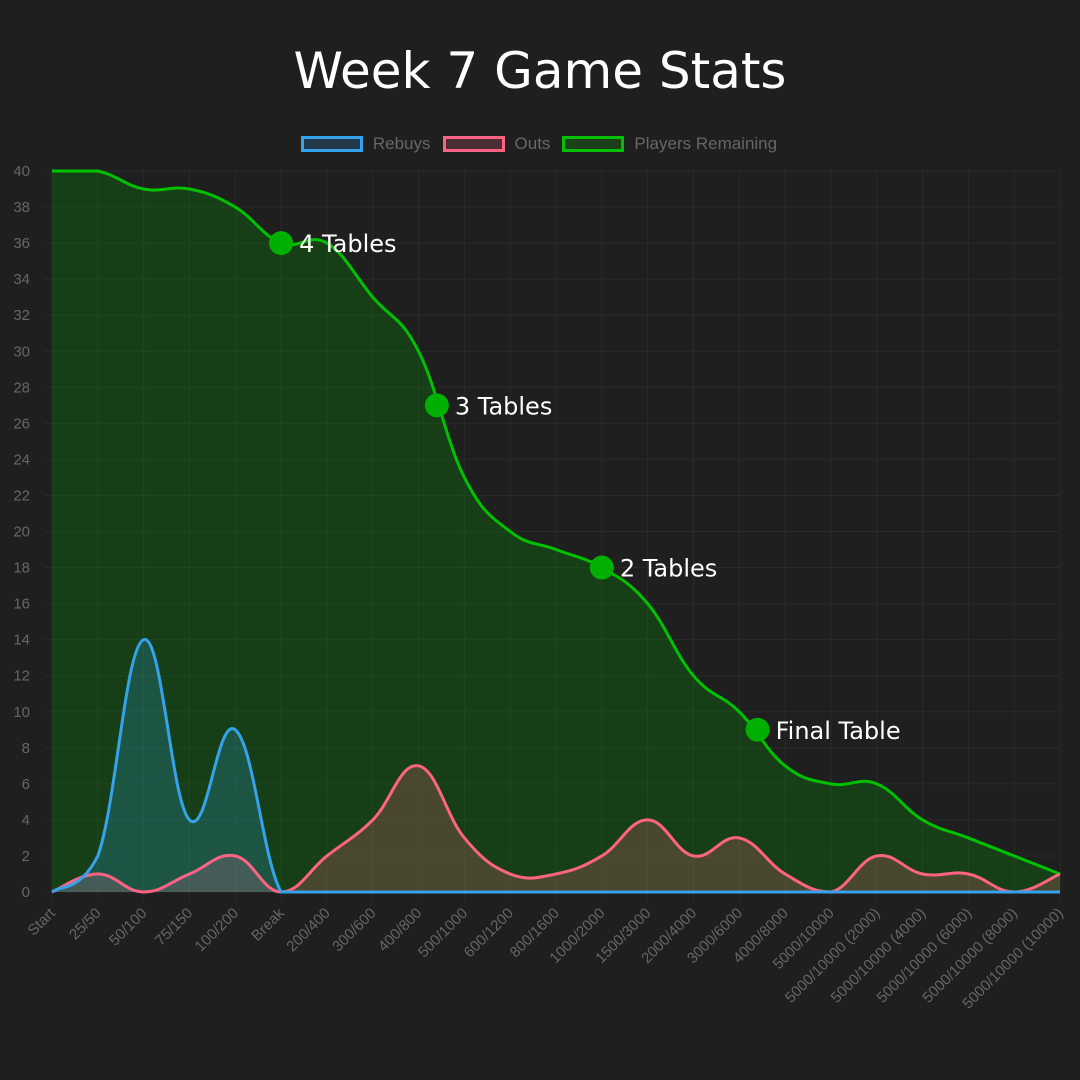 This screenshot has width=1080, height=1080. What do you see at coordinates (838, 731) in the screenshot?
I see `annotation-label: Final Table` at bounding box center [838, 731].